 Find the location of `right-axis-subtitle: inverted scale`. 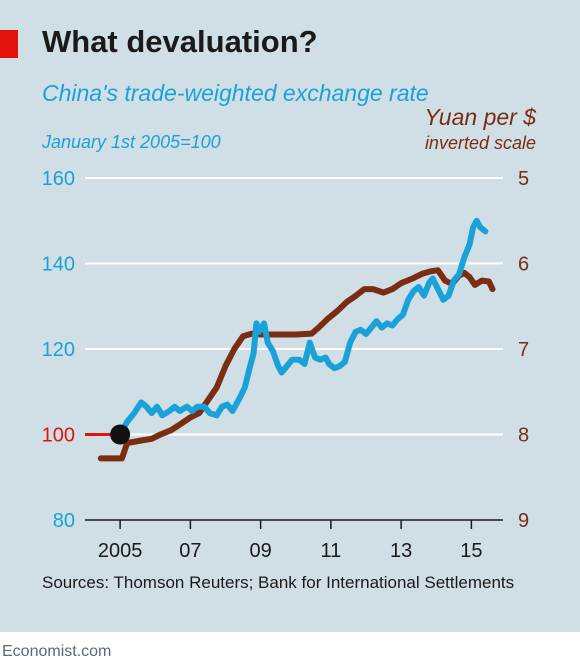

right-axis-subtitle: inverted scale is located at coordinates (480, 143).